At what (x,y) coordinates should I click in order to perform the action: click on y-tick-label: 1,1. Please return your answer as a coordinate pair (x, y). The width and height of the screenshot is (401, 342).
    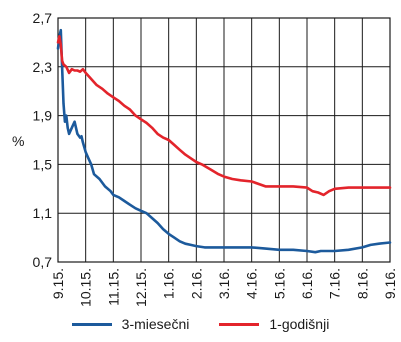
    Looking at the image, I should click on (43, 213).